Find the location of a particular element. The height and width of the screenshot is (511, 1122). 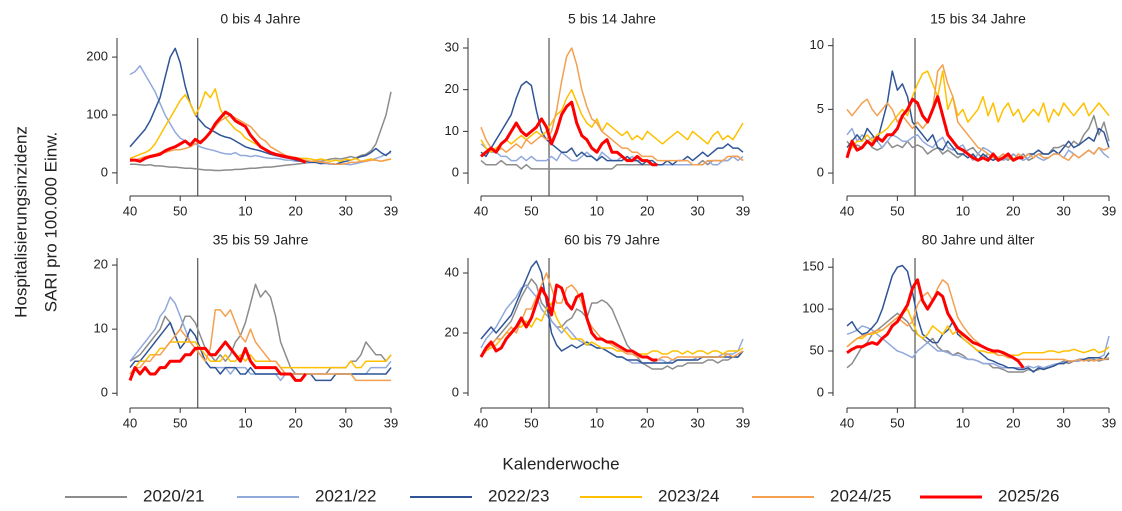

legend-label: 2020/21 is located at coordinates (173, 495).